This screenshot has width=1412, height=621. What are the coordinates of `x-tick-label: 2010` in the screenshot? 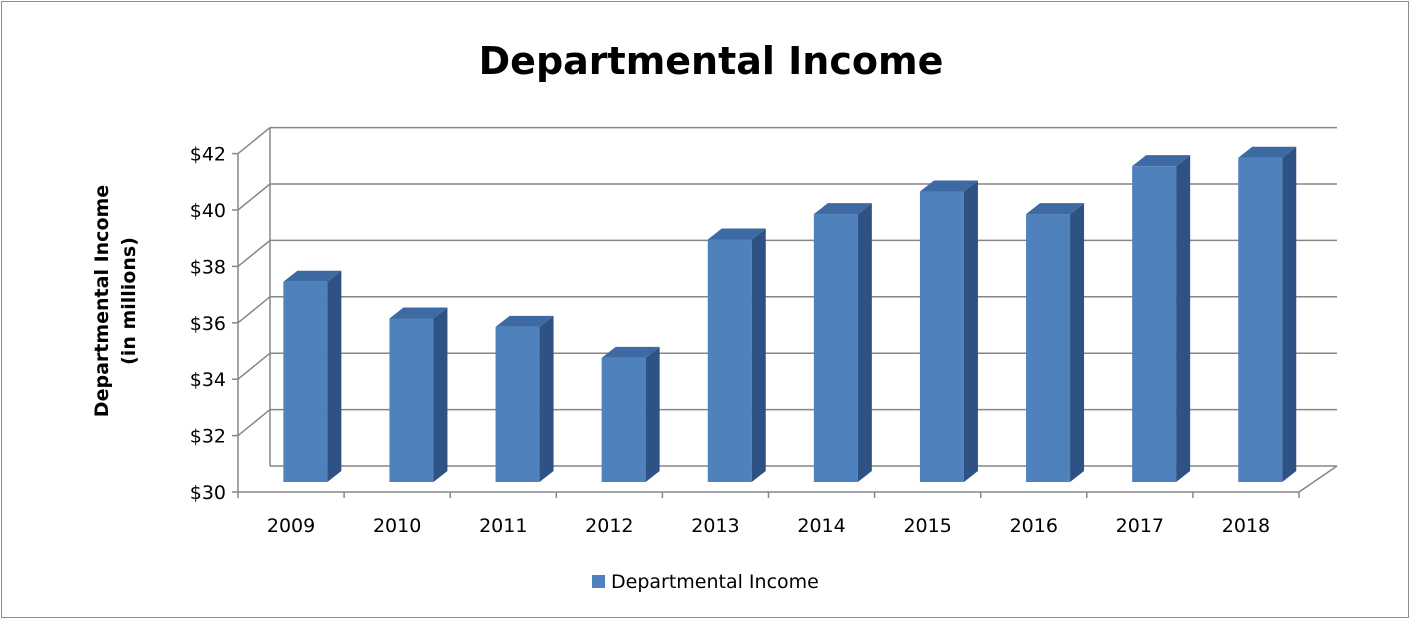 It's located at (397, 526).